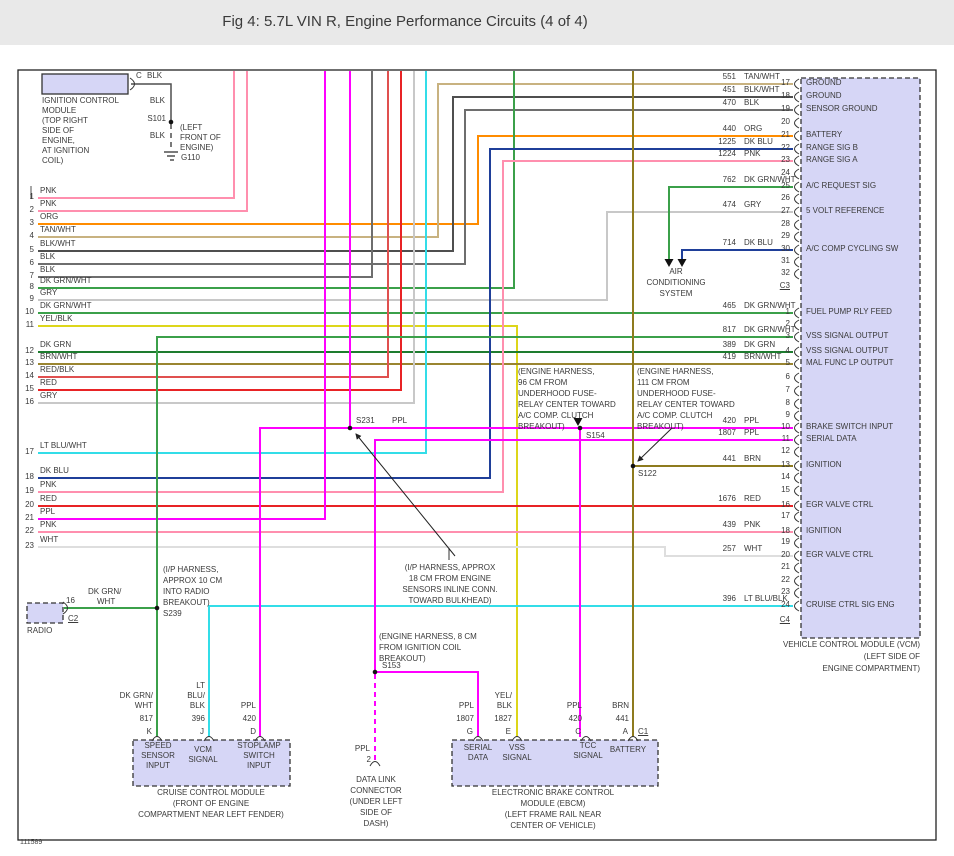  What do you see at coordinates (762, 76) in the screenshot?
I see `vcm-wire-color: TAN/WHT` at bounding box center [762, 76].